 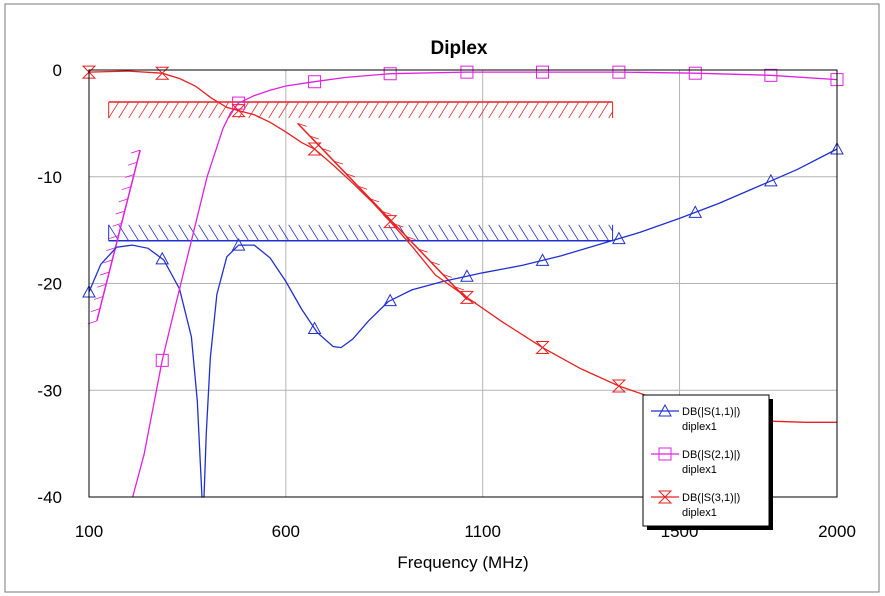 What do you see at coordinates (57, 70) in the screenshot?
I see `y-tick-label: 0` at bounding box center [57, 70].